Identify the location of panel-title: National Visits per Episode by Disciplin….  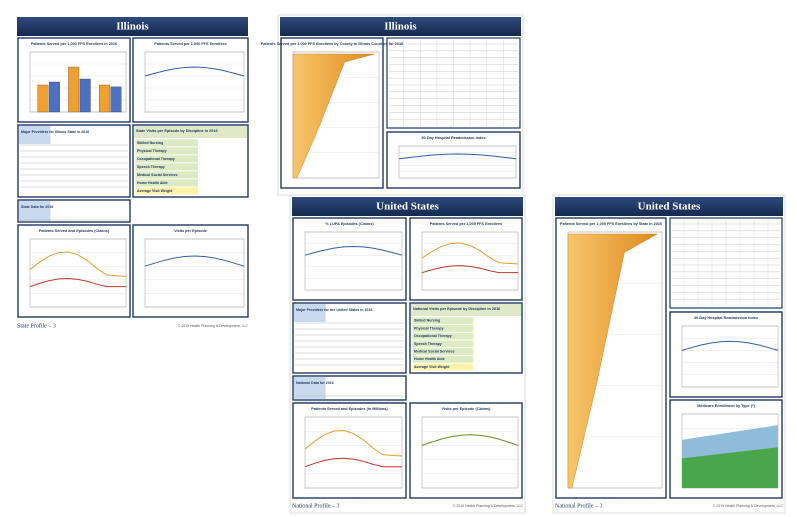
(456, 309).